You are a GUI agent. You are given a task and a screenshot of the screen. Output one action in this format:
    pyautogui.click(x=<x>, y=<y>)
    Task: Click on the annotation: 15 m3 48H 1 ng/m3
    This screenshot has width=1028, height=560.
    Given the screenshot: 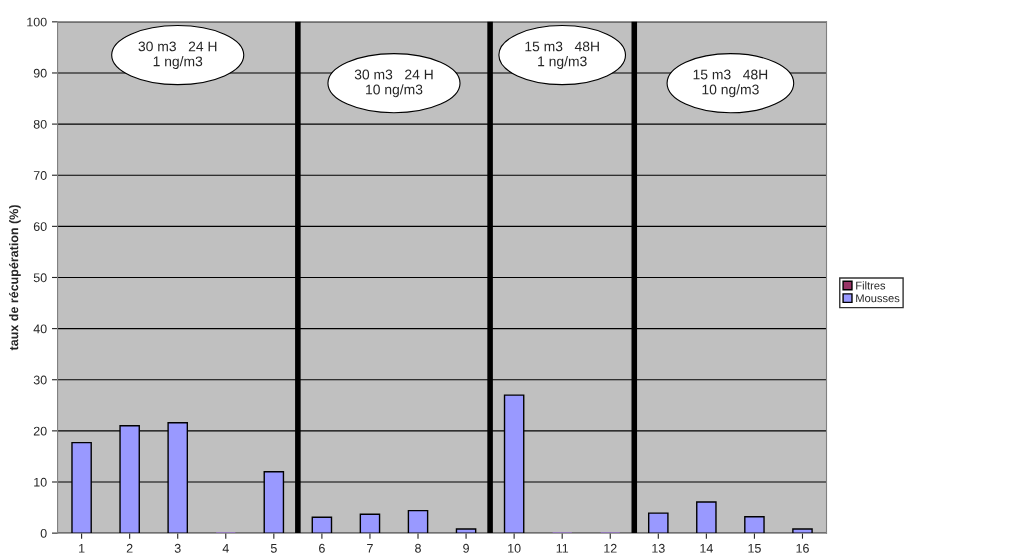 What is the action you would take?
    pyautogui.click(x=562, y=55)
    